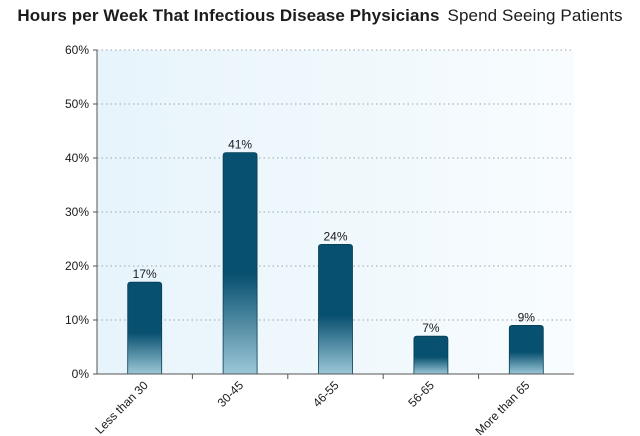 Image resolution: width=640 pixels, height=436 pixels. Describe the element at coordinates (77, 50) in the screenshot. I see `y-tick-label: 60%` at that location.